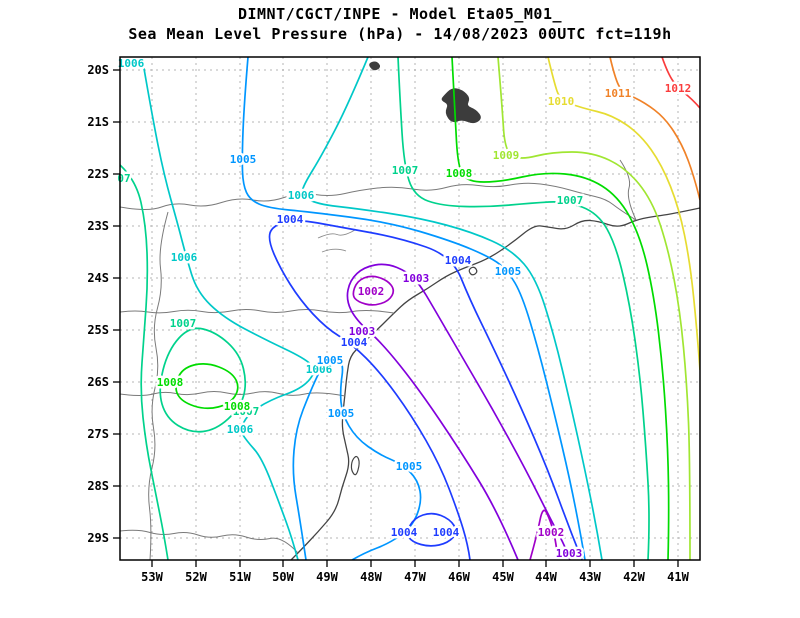 The width and height of the screenshot is (800, 618). I want to click on axis-label-lat: 23S, so click(98, 226).